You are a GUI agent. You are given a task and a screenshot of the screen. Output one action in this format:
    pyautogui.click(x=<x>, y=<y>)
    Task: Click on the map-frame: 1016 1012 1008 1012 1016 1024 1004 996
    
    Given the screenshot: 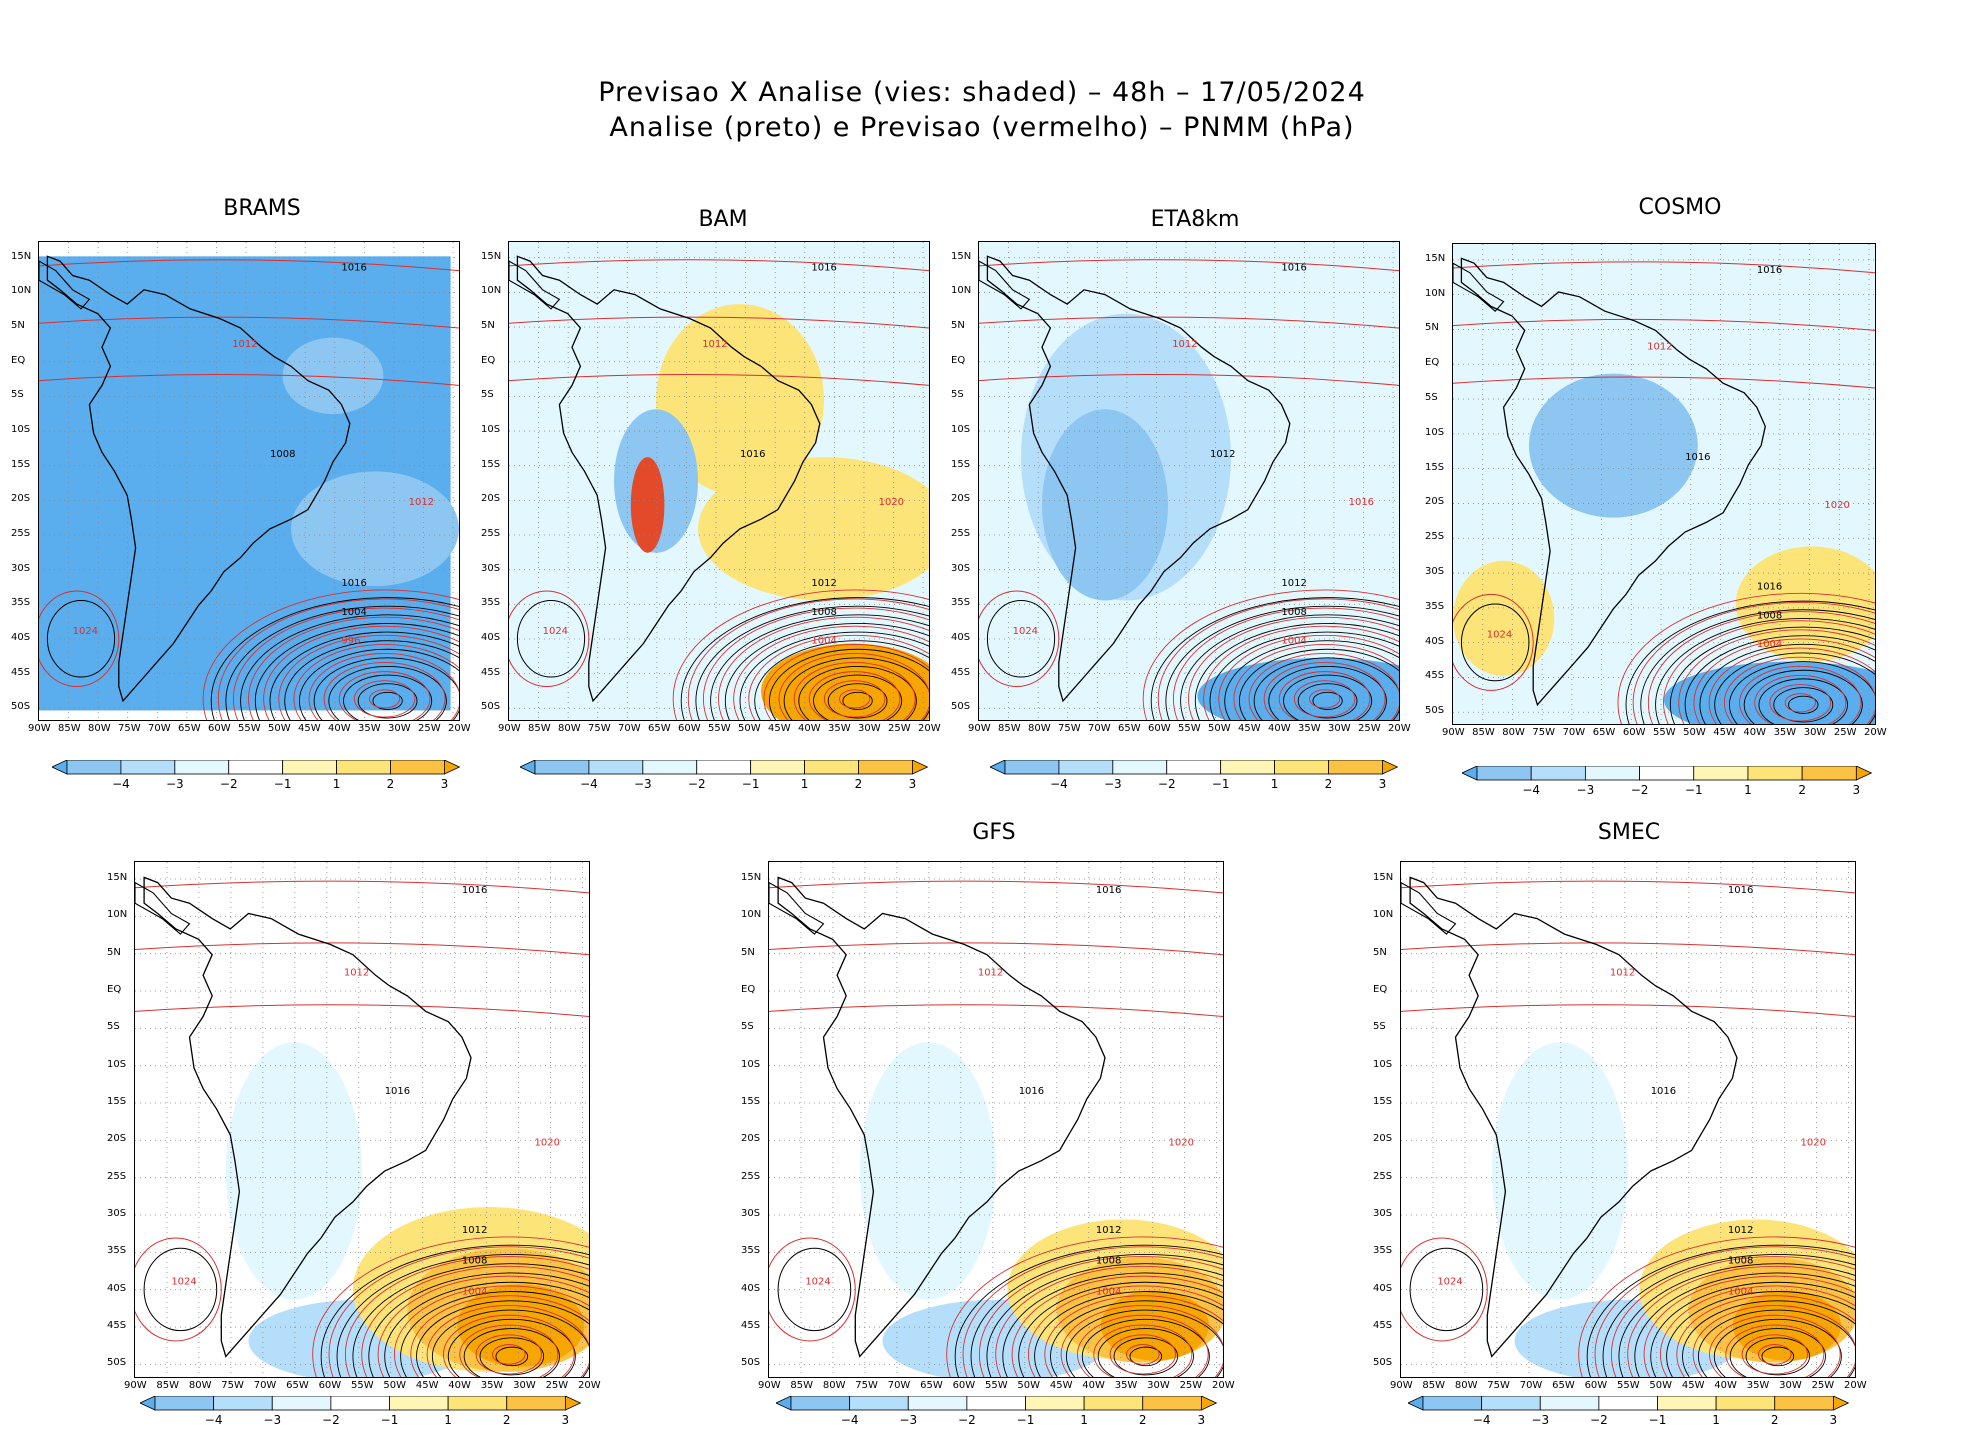 What is the action you would take?
    pyautogui.click(x=249, y=481)
    